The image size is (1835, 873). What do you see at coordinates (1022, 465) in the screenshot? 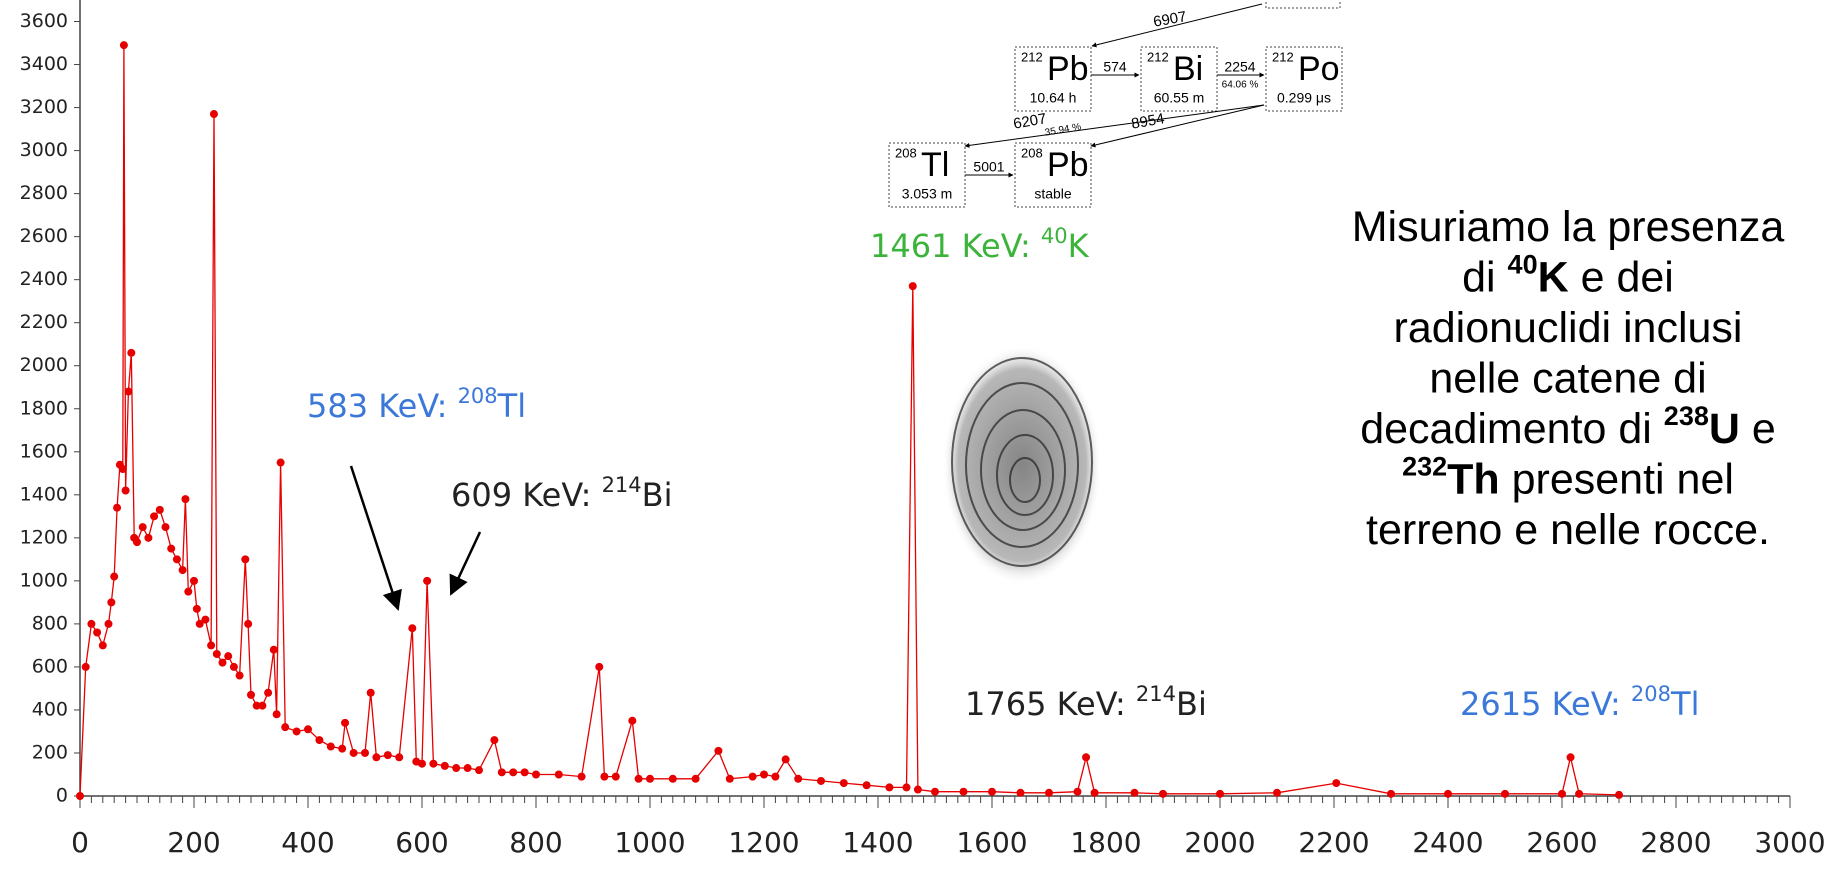
I see `fingerprint` at bounding box center [1022, 465].